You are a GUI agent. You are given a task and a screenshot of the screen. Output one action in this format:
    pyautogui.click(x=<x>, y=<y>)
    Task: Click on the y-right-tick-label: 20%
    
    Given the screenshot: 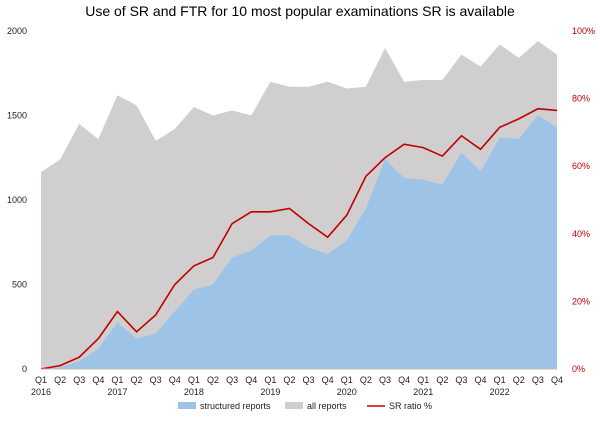 What is the action you would take?
    pyautogui.click(x=581, y=301)
    